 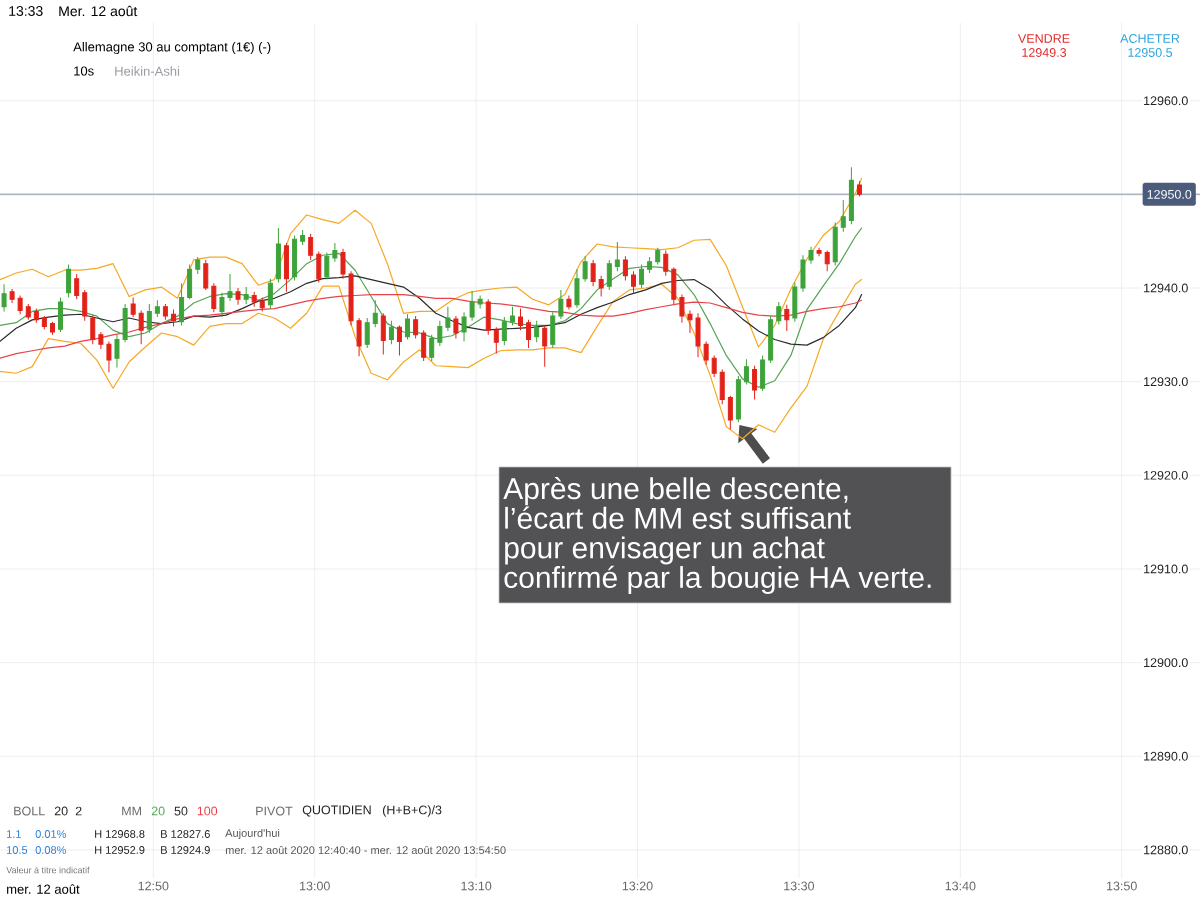 I want to click on y-tick-label: 12890.0, so click(x=1166, y=756).